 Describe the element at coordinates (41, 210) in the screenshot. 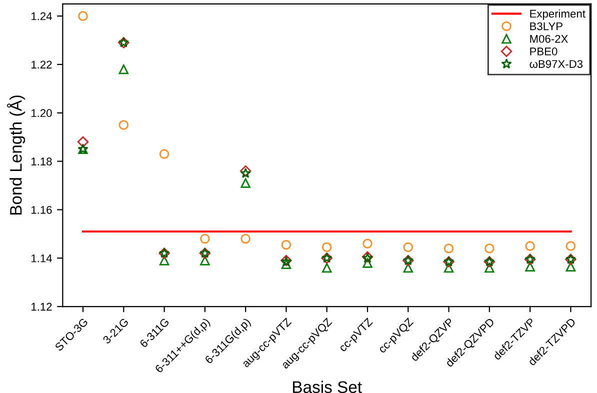

I see `y-tick-label: 1.16` at that location.